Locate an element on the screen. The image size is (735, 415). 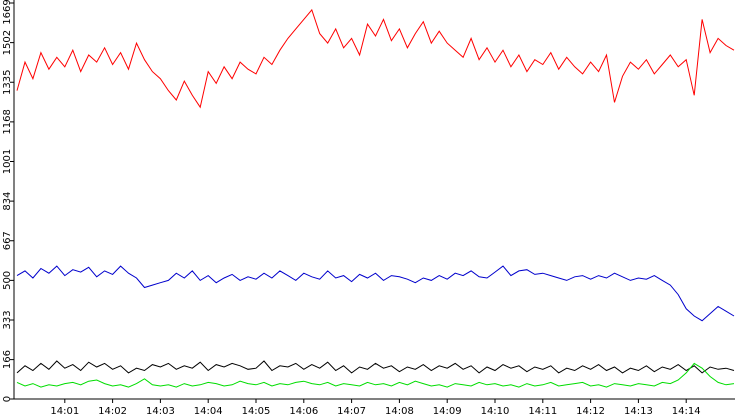
x-tick-label: 14:06 is located at coordinates (303, 410).